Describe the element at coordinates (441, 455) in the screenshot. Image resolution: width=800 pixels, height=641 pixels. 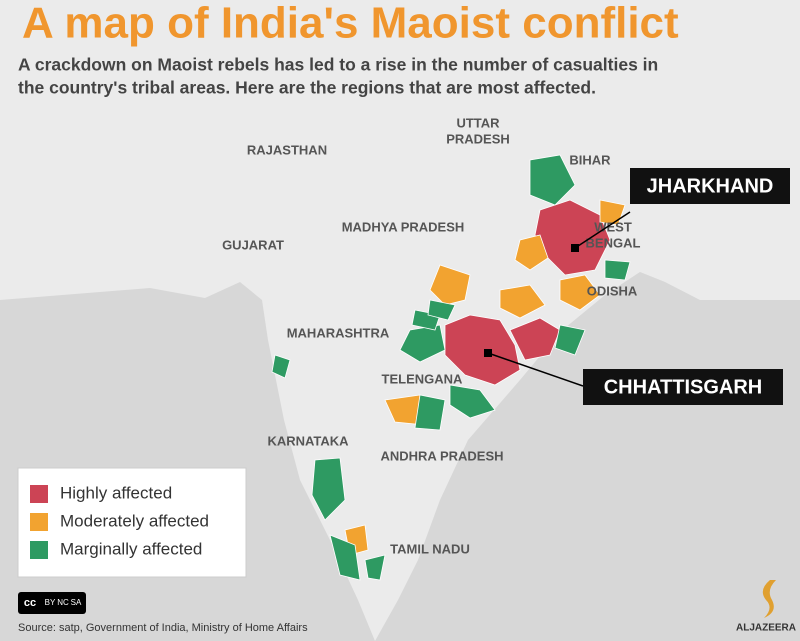
I see `region-label: ANDHRA PRADESH` at that location.